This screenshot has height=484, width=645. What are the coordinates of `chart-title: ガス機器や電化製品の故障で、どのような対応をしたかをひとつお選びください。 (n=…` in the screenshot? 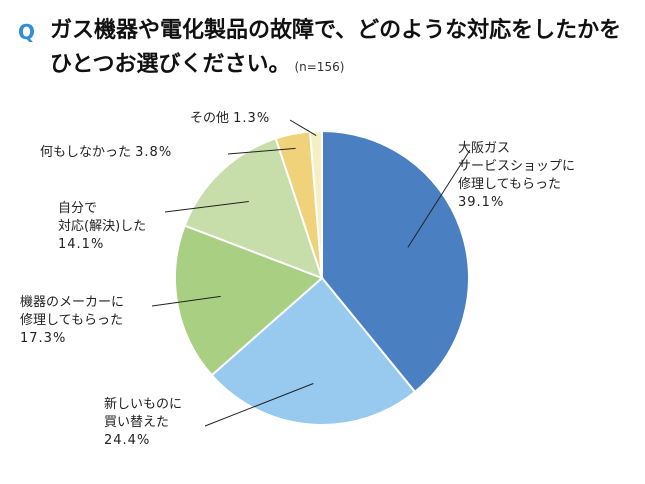 It's located at (345, 49).